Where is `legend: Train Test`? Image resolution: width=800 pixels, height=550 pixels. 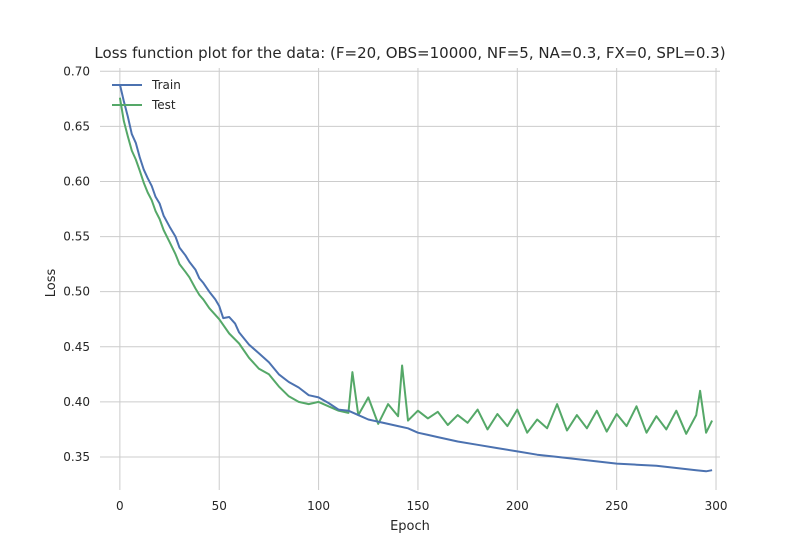 legend: Train Test is located at coordinates (146, 95).